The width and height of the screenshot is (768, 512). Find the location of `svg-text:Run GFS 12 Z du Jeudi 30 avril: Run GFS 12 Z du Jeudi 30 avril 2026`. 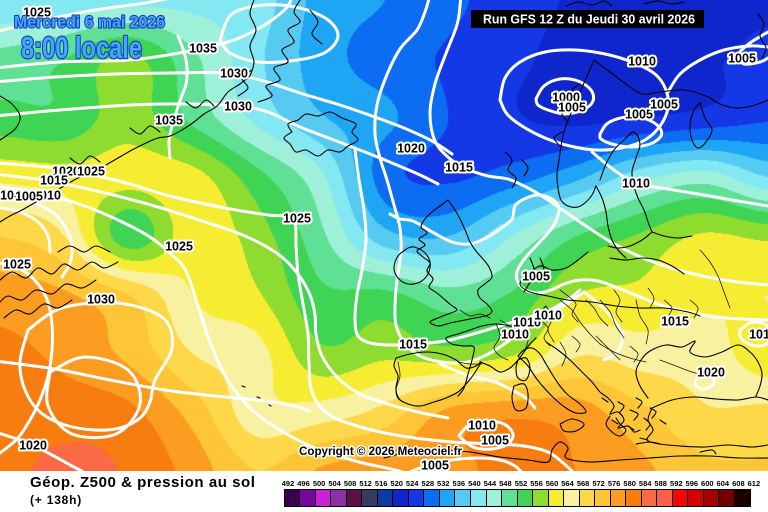

svg-text:Run GFS 12 Z du Jeudi 30 avril: Run GFS 12 Z du Jeudi 30 avril 2026 is located at coordinates (589, 19).